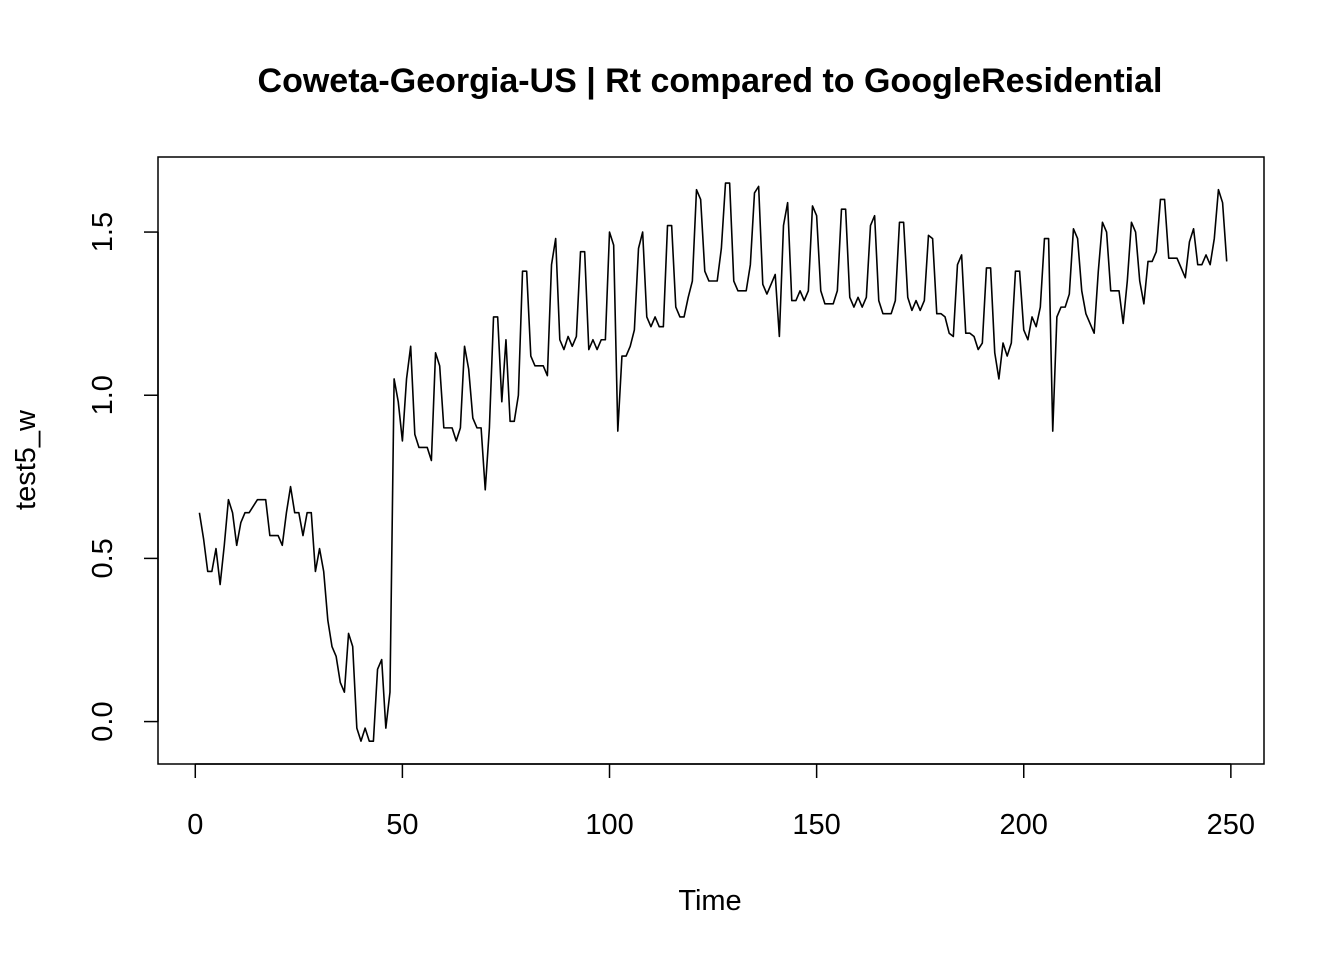 The image size is (1344, 960). I want to click on x-tick-label: 150, so click(816, 825).